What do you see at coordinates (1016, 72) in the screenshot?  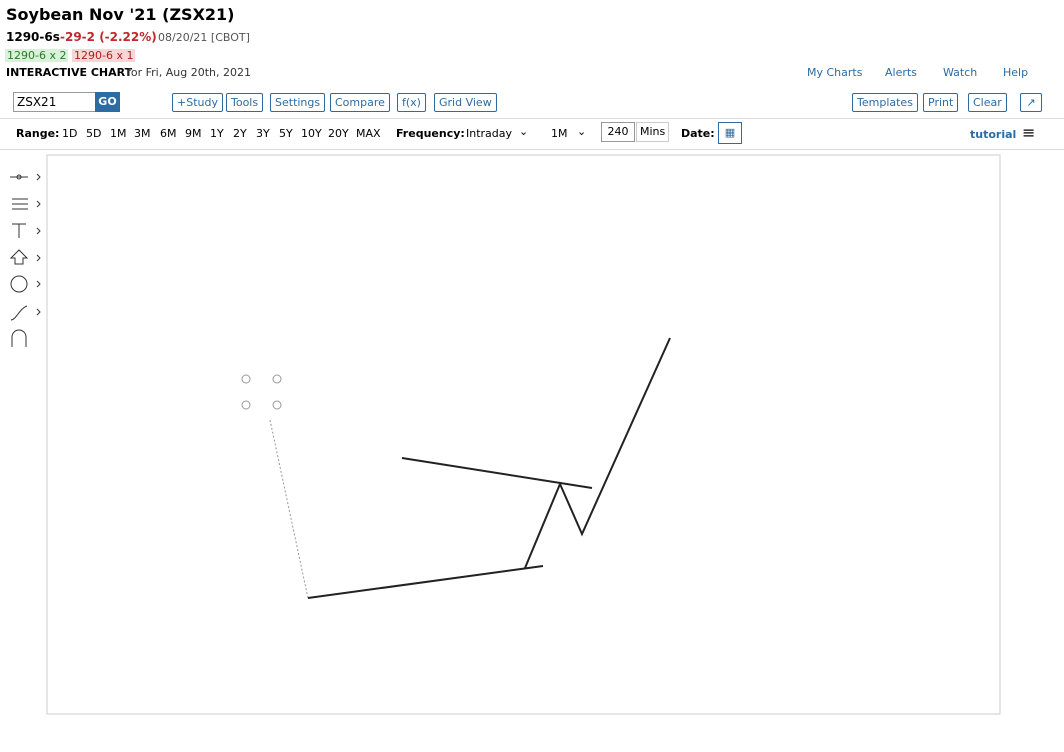 I see `link: Help` at bounding box center [1016, 72].